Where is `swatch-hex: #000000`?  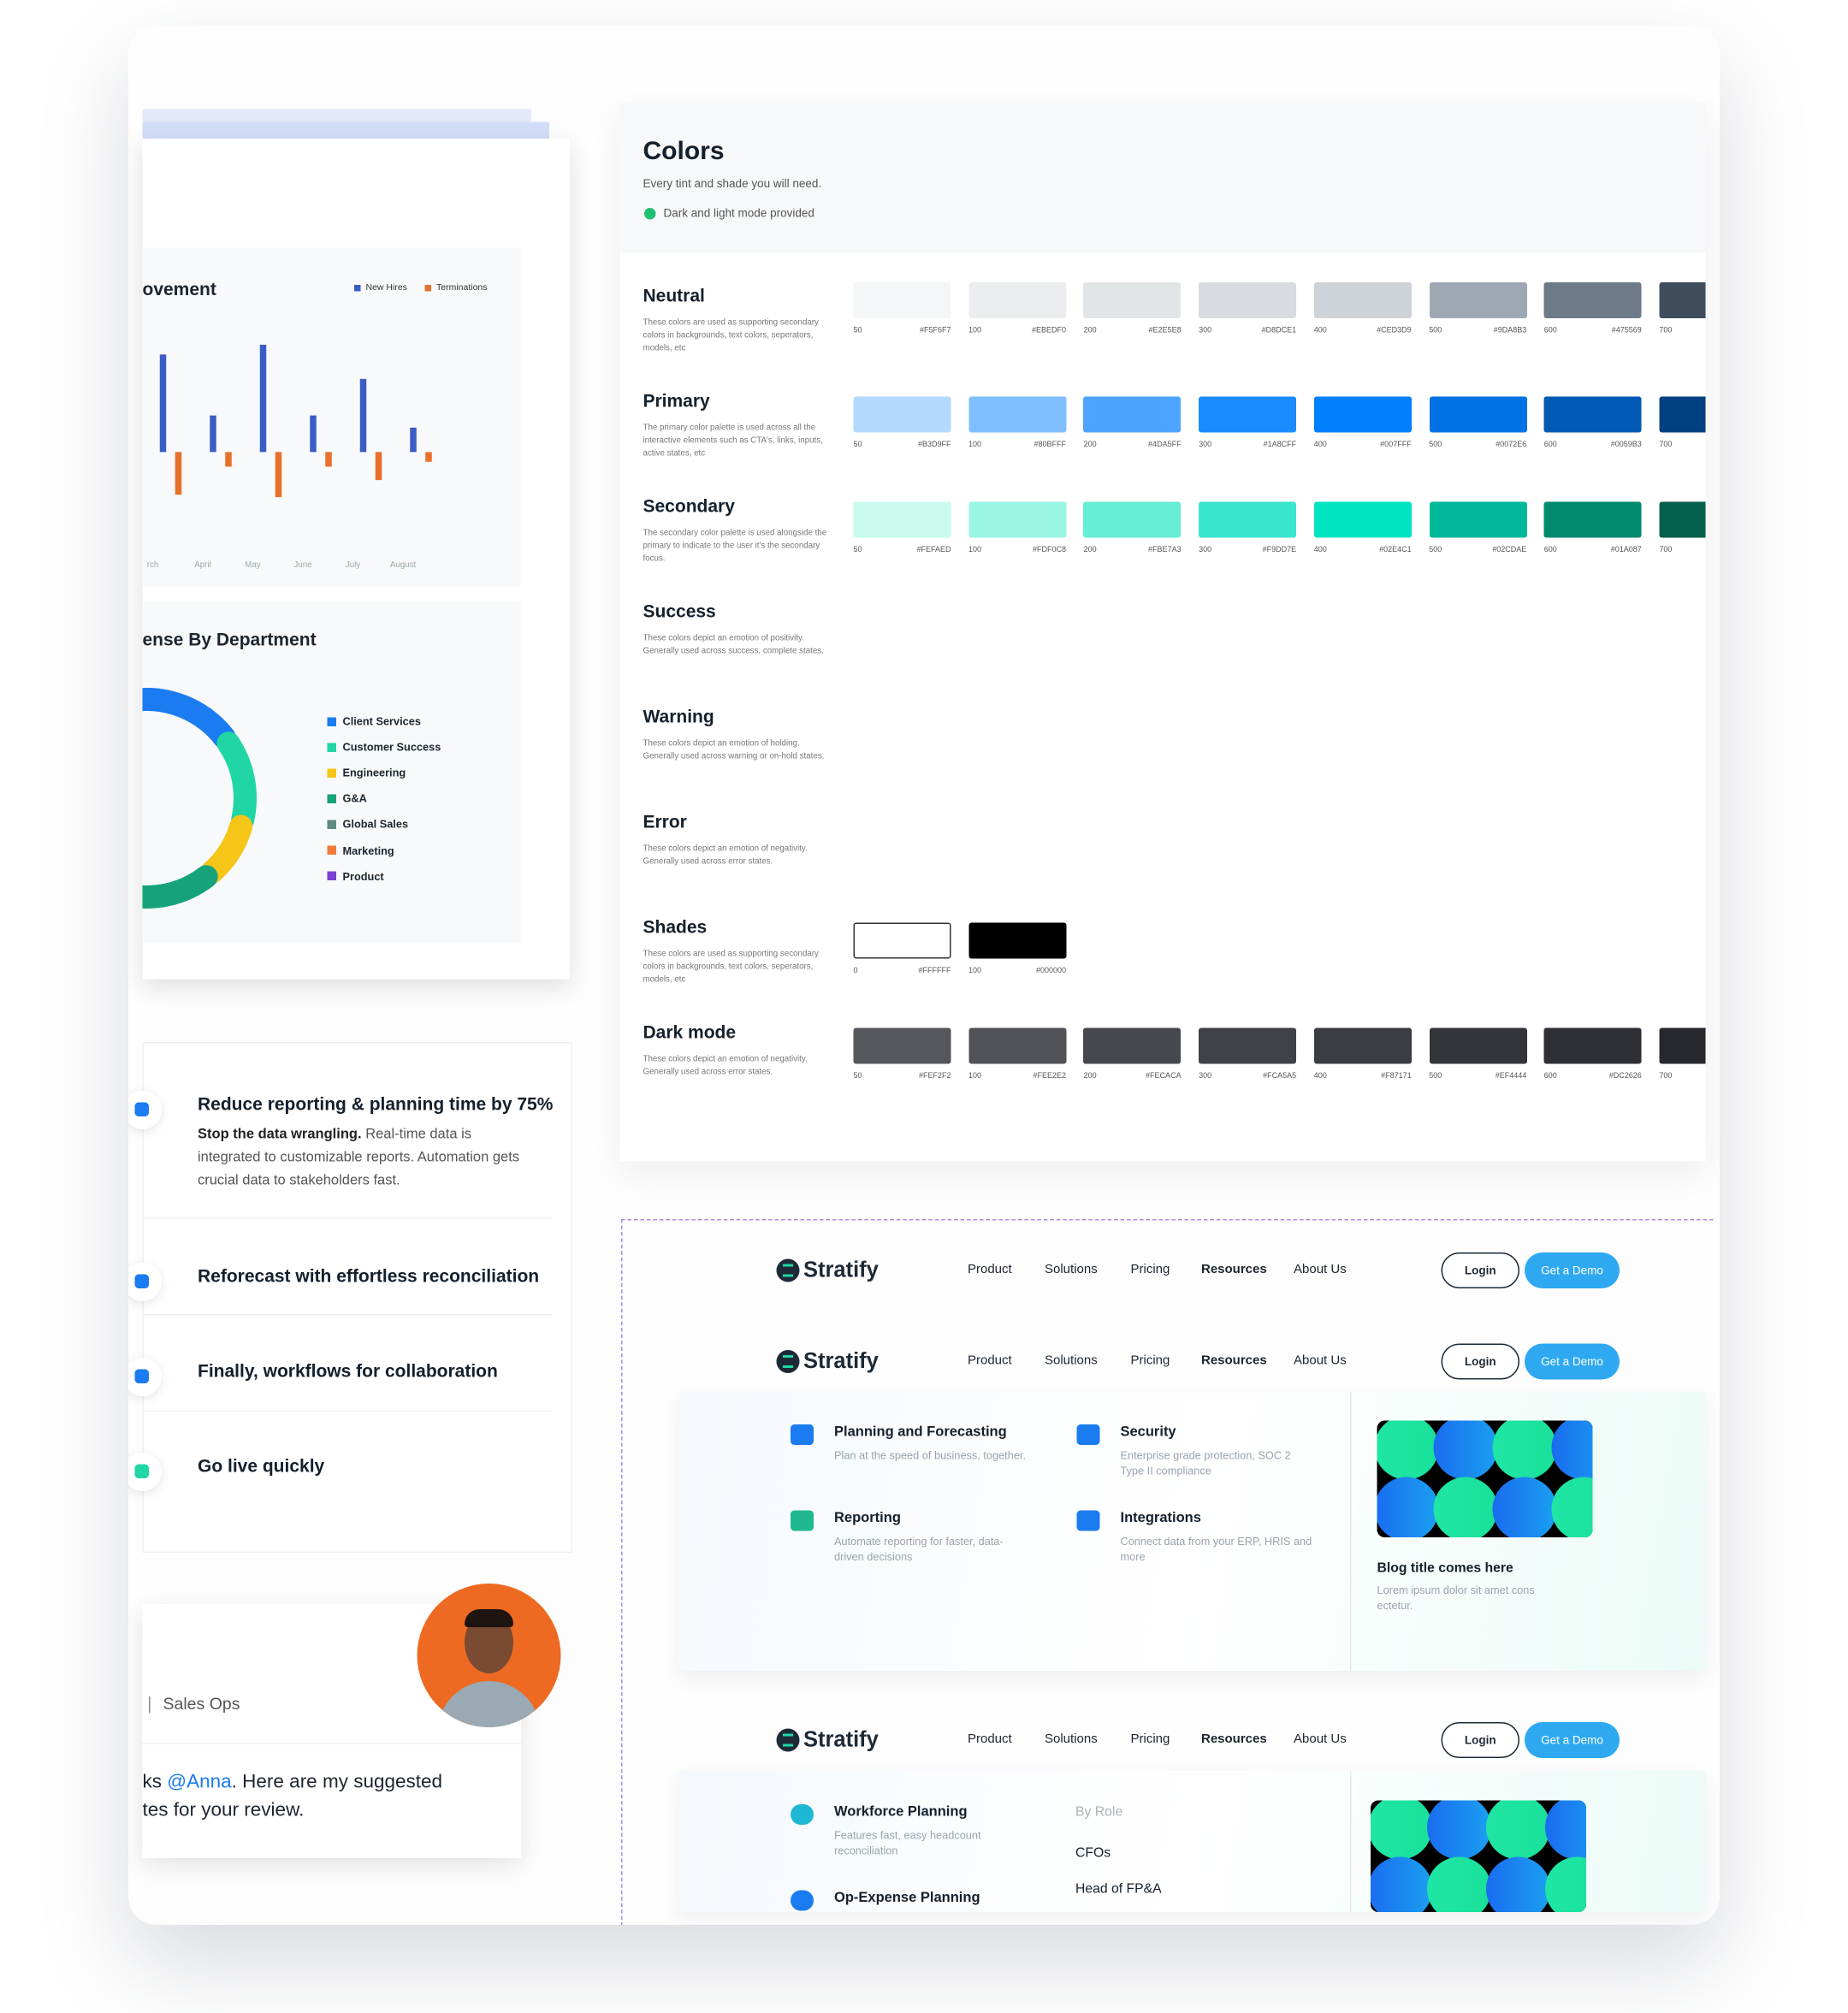
swatch-hex: #000000 is located at coordinates (1051, 971).